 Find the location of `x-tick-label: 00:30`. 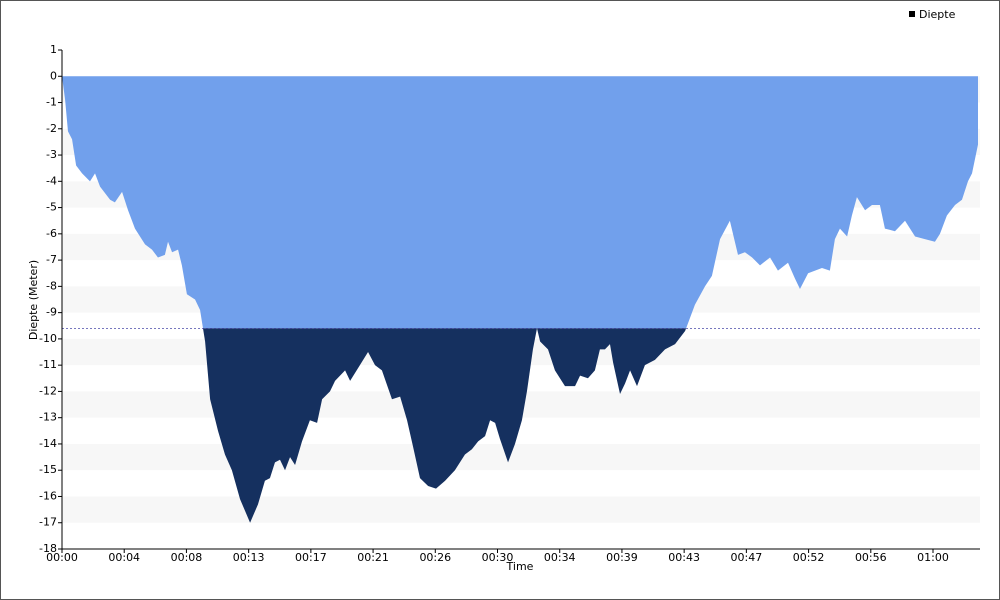

x-tick-label: 00:30 is located at coordinates (498, 557).